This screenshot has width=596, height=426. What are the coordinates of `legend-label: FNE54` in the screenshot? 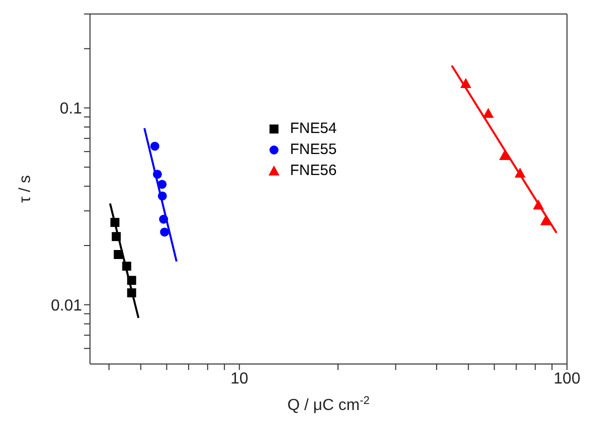 It's located at (313, 128).